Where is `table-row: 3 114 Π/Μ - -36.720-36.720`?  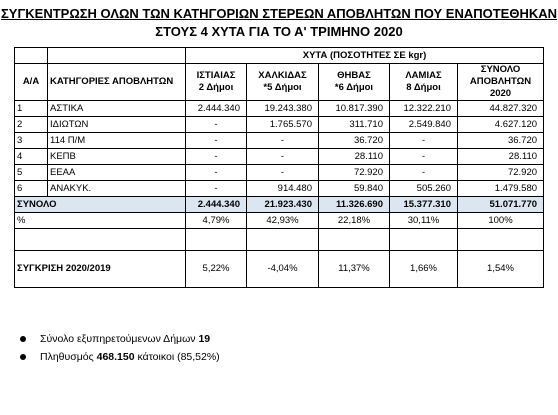 table-row: 3 114 Π/Μ - -36.720-36.720 is located at coordinates (279, 140).